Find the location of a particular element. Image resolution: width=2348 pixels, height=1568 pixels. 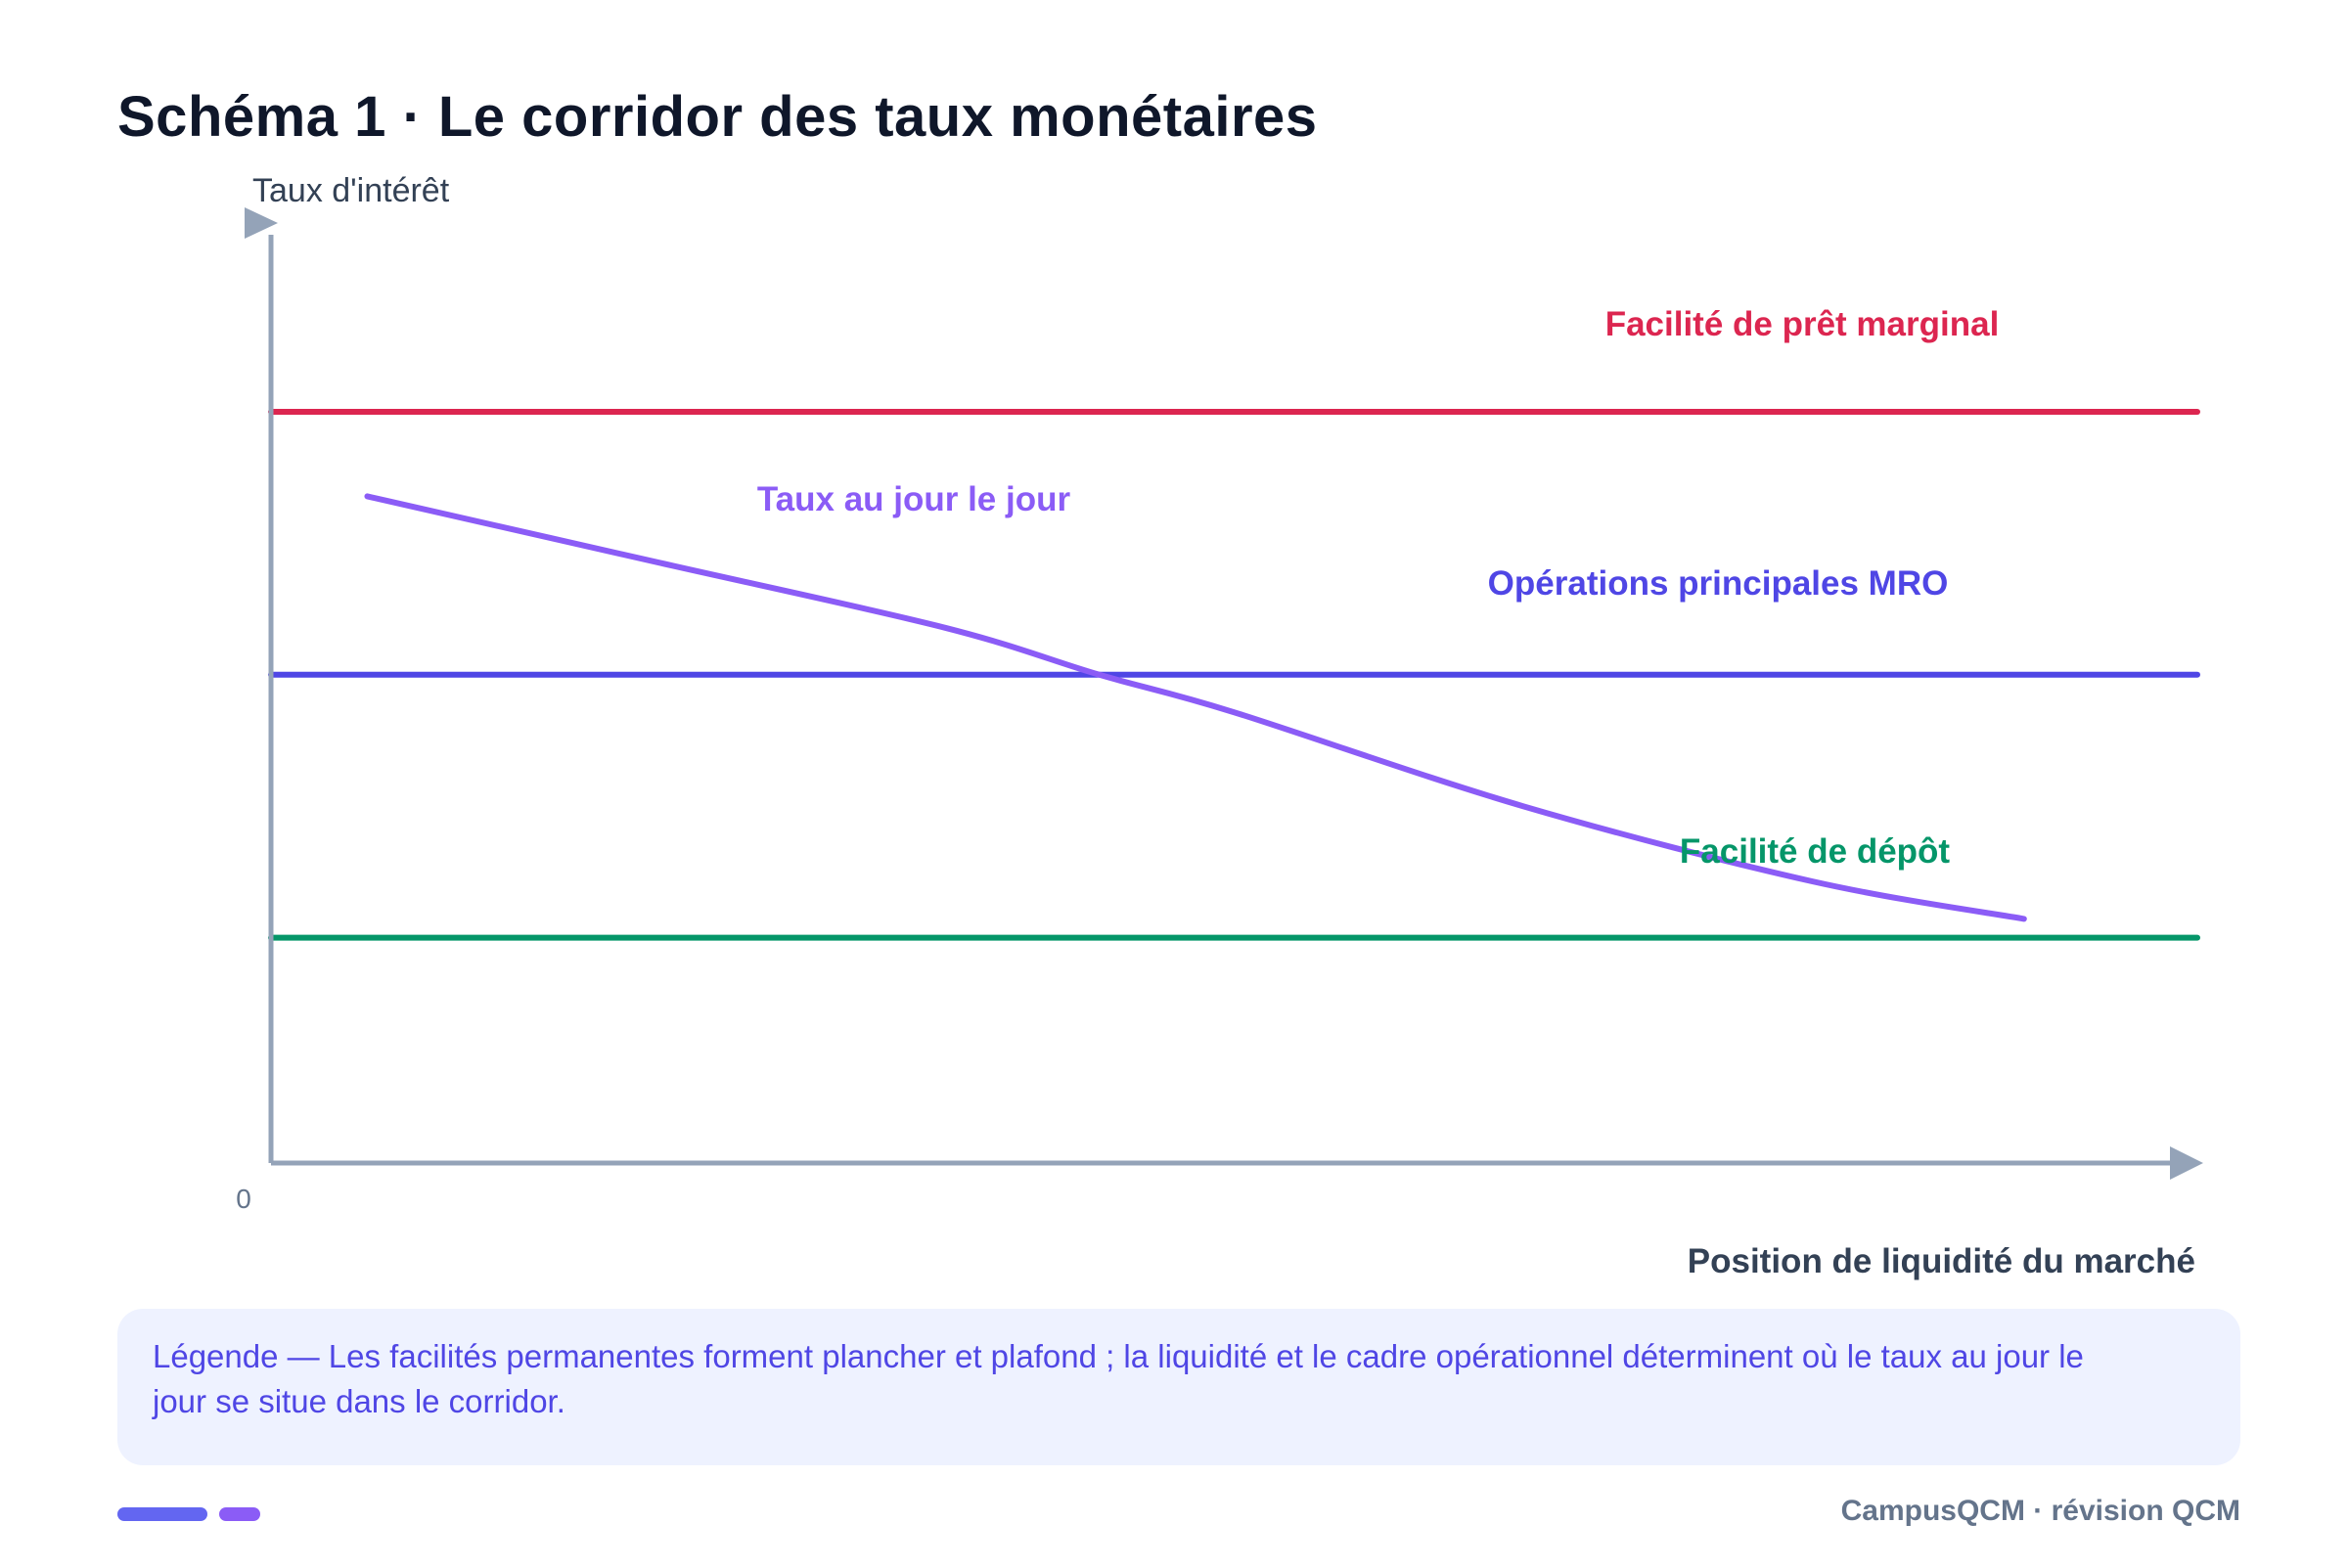

y-axis-label: Taux d'intérêt is located at coordinates (351, 190).